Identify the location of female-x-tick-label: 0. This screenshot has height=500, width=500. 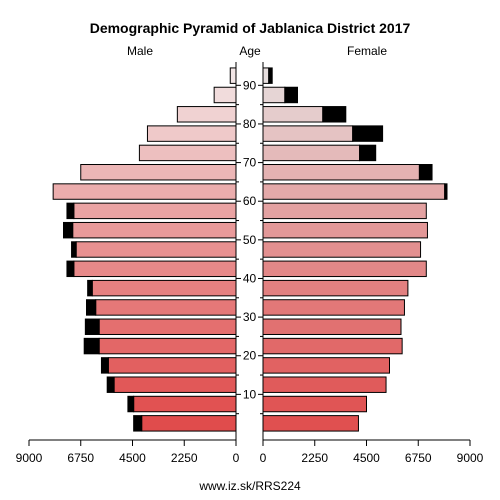
(263, 458).